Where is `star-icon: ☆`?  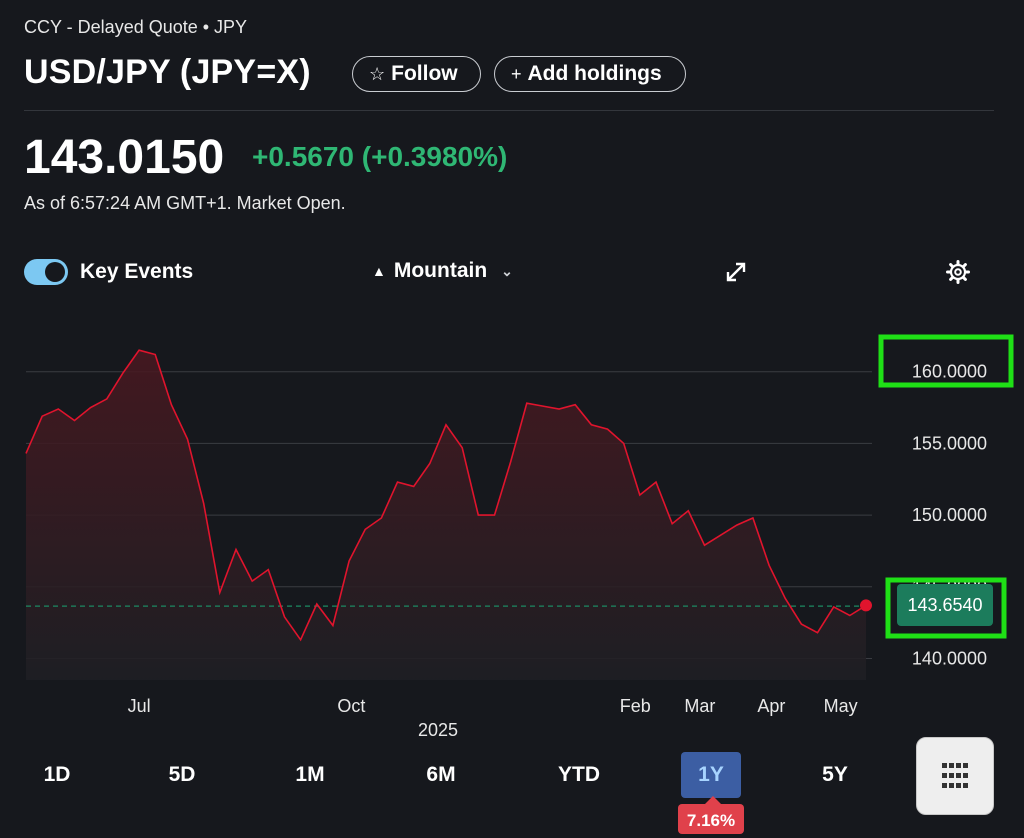 star-icon: ☆ is located at coordinates (377, 73).